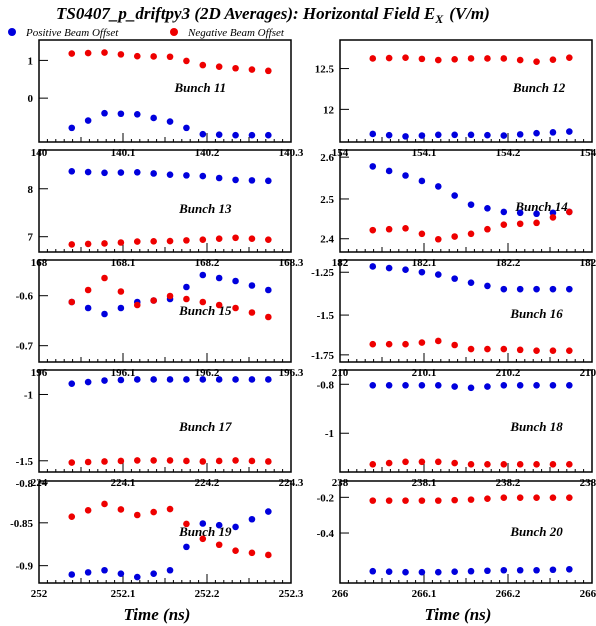 This screenshot has height=626, width=596. I want to click on bunch-label: Bunch 11, so click(199, 87).